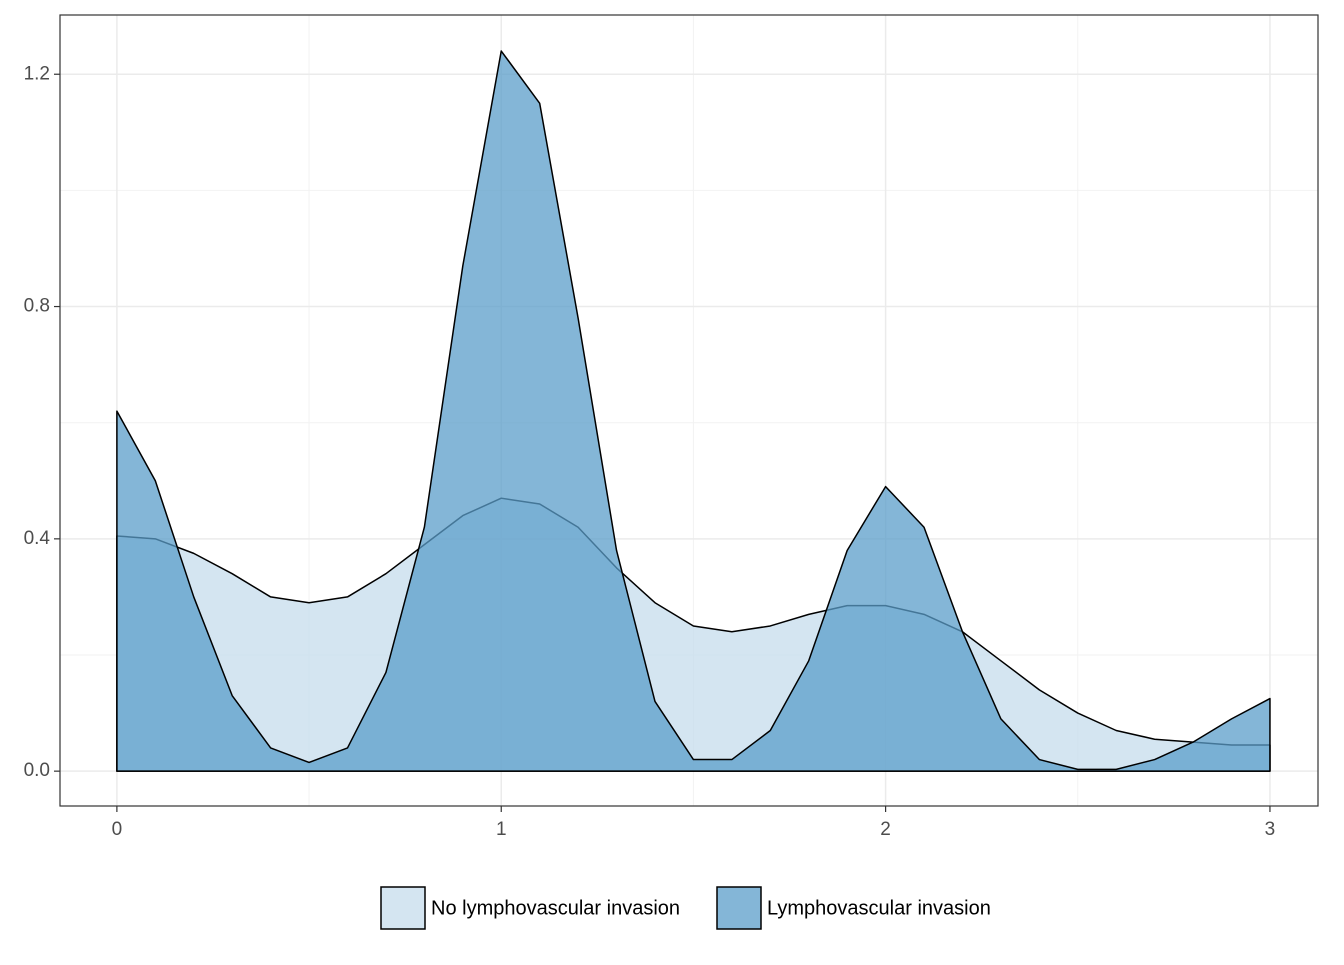 The width and height of the screenshot is (1344, 965). I want to click on legend-label: No lymphovascular invasion, so click(555, 908).